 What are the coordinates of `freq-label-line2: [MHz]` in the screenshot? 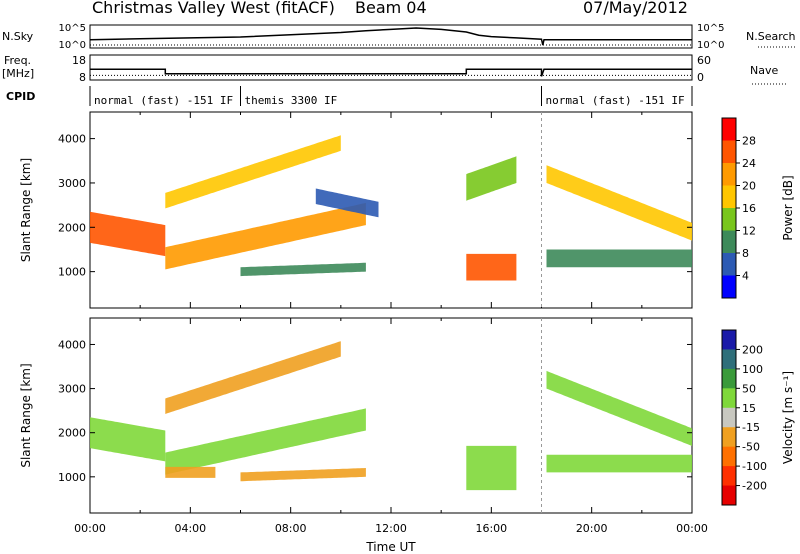 It's located at (18, 73).